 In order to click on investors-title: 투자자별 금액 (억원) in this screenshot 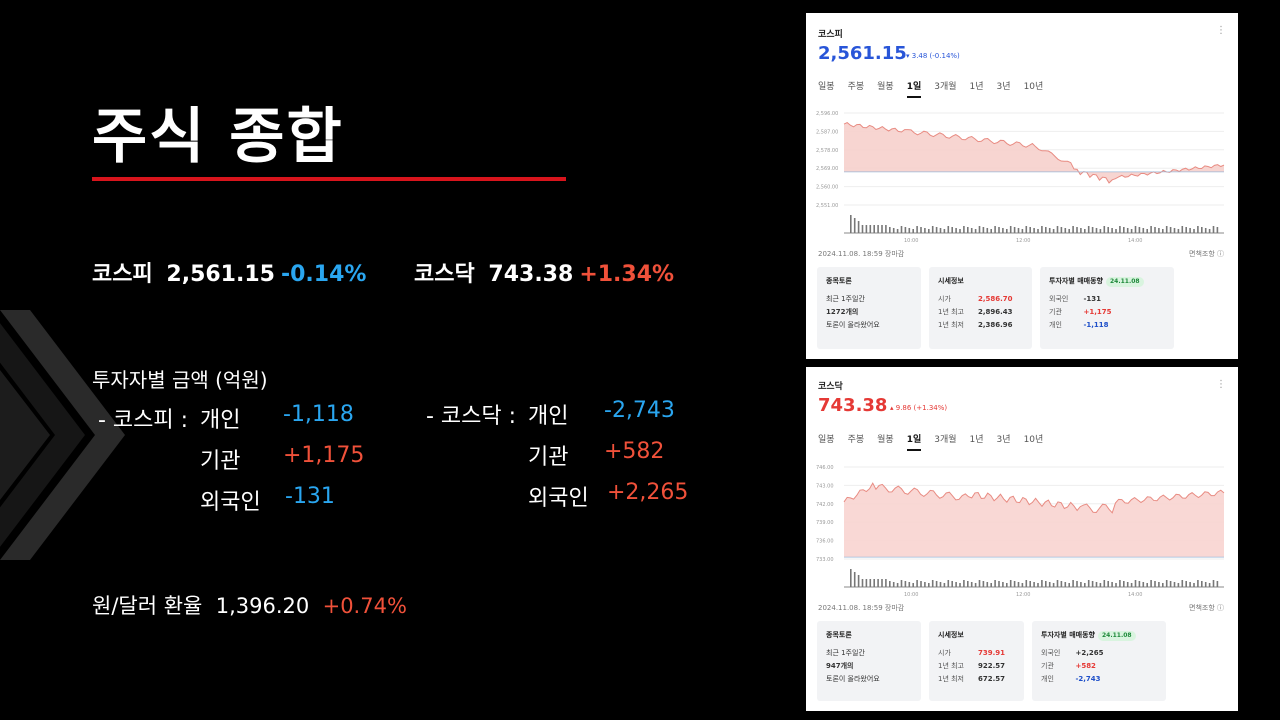, I will do `click(180, 380)`.